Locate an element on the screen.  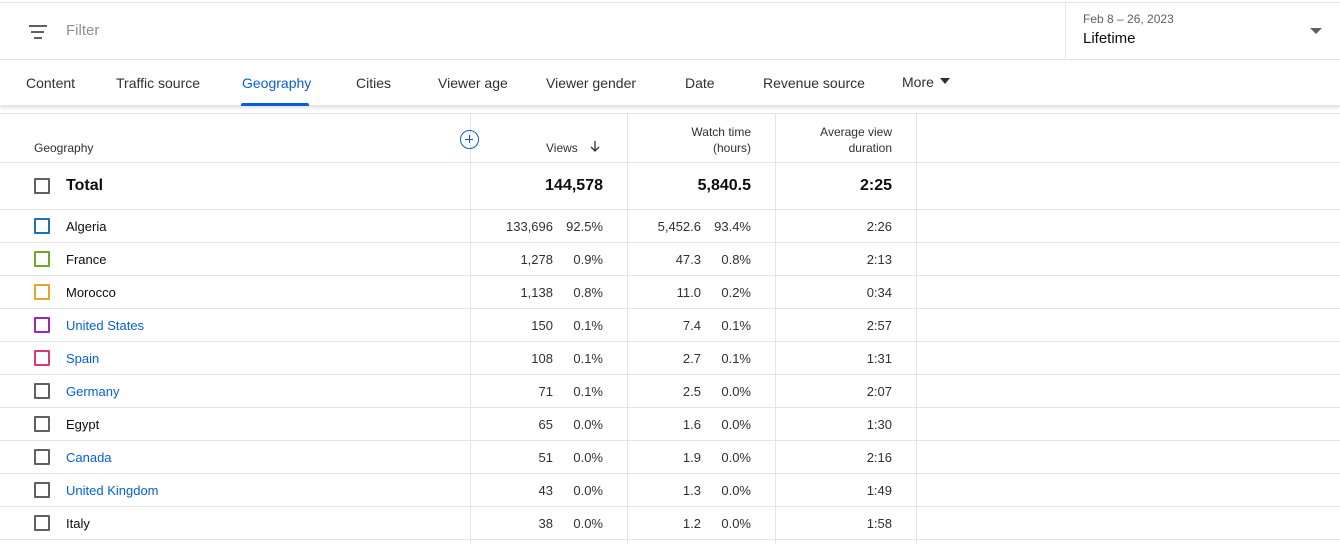
views-value: 133,696 is located at coordinates (529, 226).